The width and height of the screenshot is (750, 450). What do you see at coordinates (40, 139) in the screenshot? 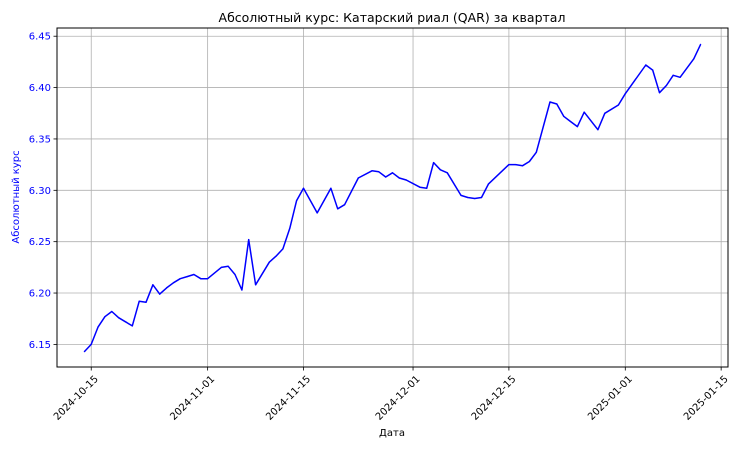
I see `y-tick-label: 6.35` at bounding box center [40, 139].